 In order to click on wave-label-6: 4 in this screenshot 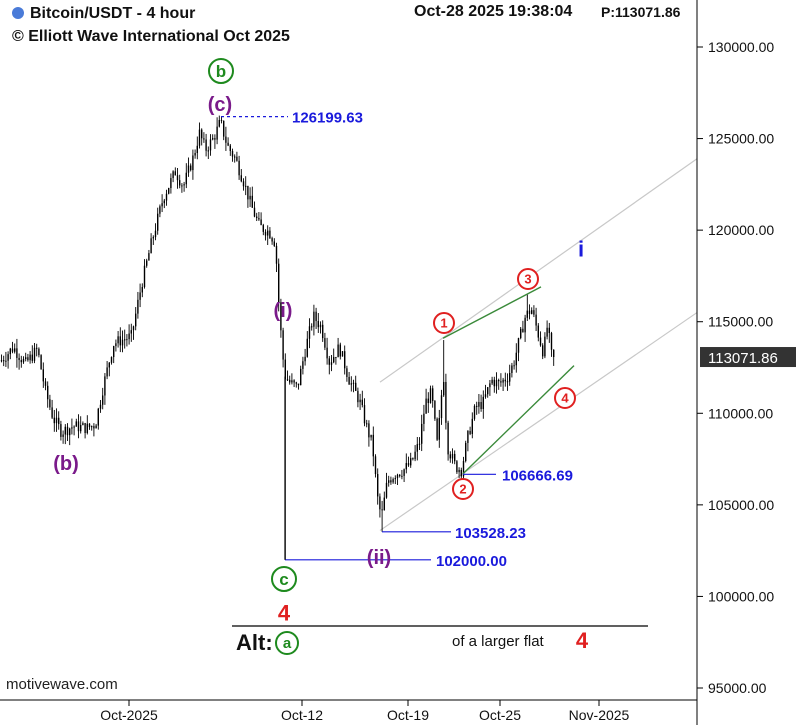, I will do `click(284, 613)`.